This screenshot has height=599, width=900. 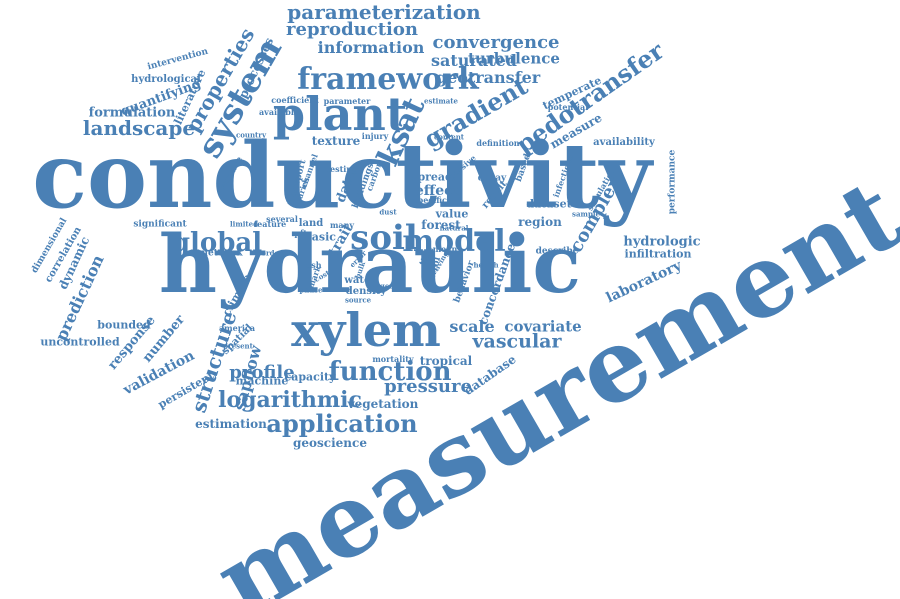 What do you see at coordinates (347, 101) in the screenshot?
I see `word-parameter: parameter` at bounding box center [347, 101].